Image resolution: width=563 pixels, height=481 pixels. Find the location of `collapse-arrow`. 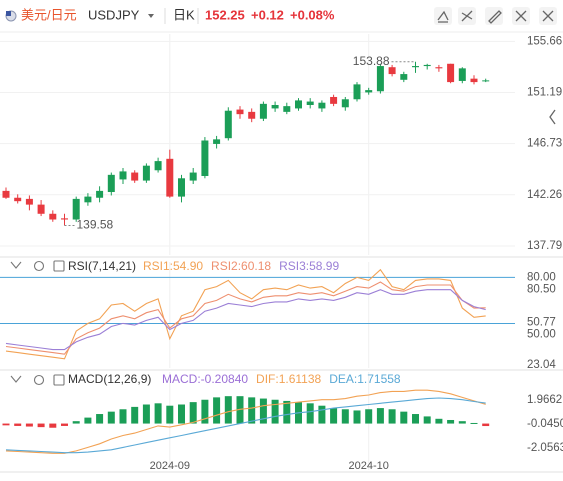

collapse-arrow is located at coordinates (552, 117).